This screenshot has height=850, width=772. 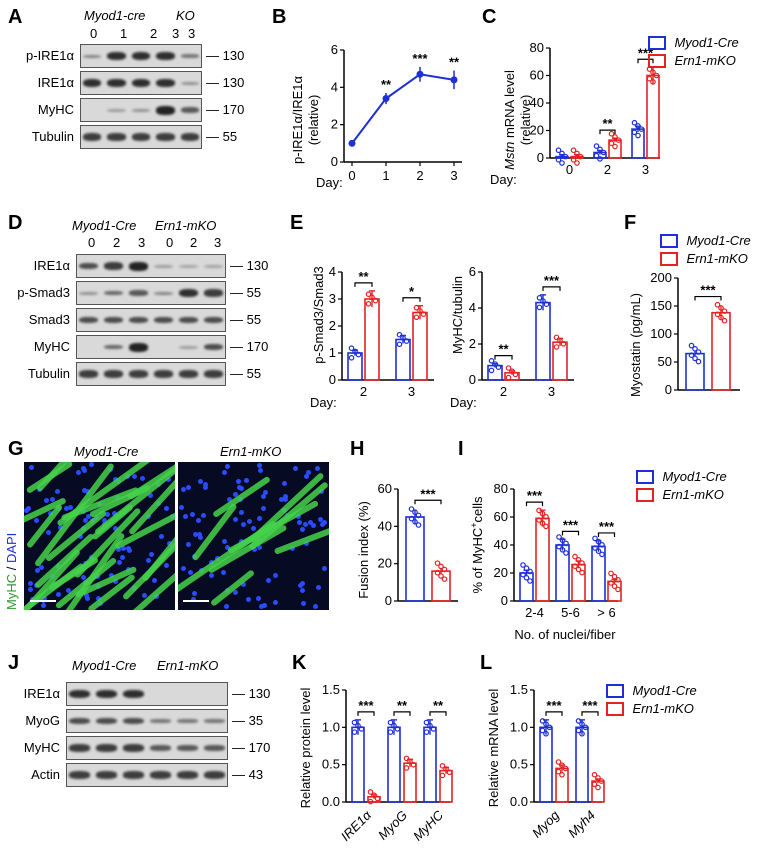 What do you see at coordinates (363, 391) in the screenshot?
I see `panel-e-left-cat-0: 2` at bounding box center [363, 391].